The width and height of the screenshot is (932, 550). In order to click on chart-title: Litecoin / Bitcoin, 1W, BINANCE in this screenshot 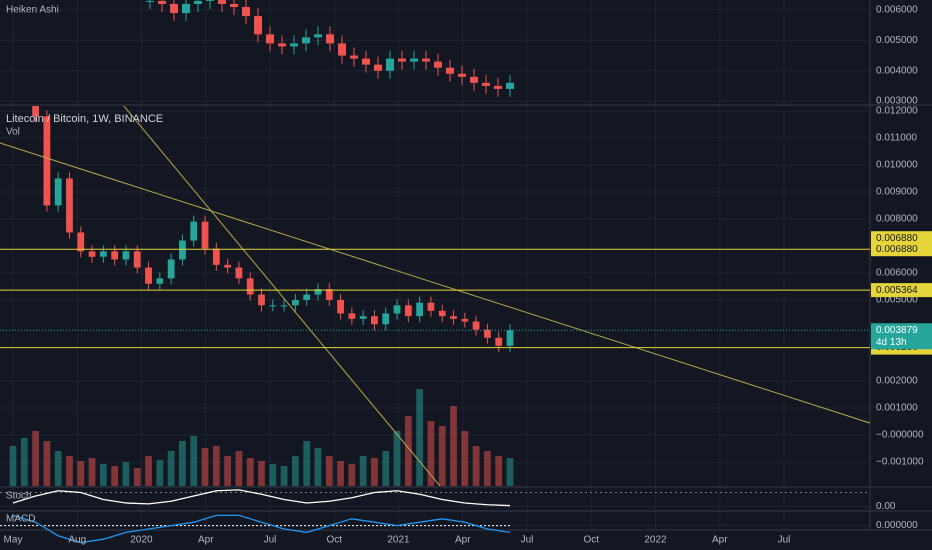, I will do `click(84, 119)`.